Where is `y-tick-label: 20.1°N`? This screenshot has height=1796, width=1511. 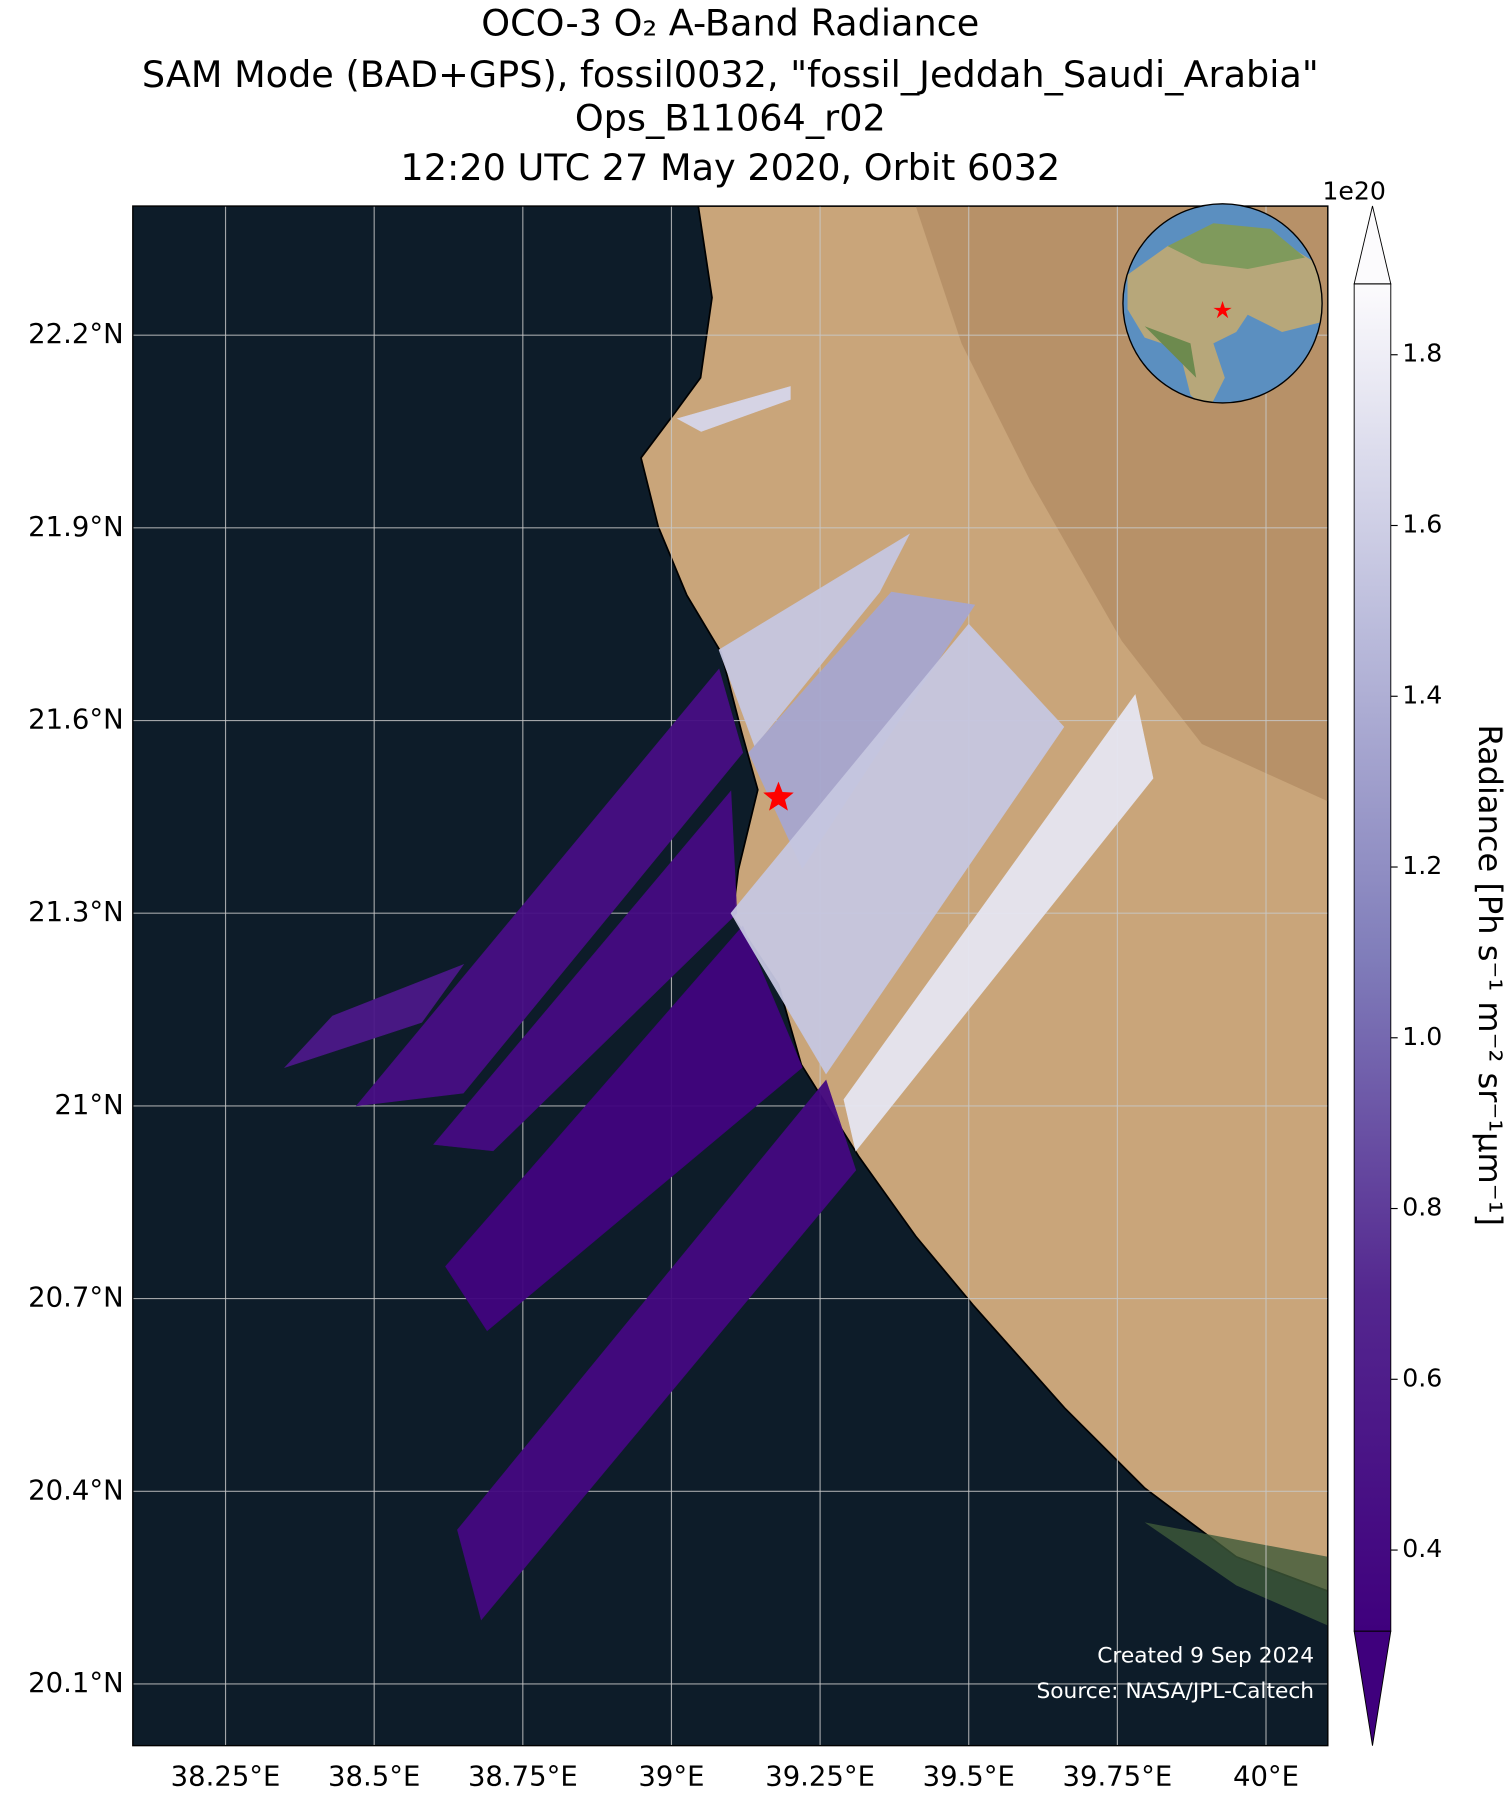 y-tick-label: 20.1°N is located at coordinates (75, 1683).